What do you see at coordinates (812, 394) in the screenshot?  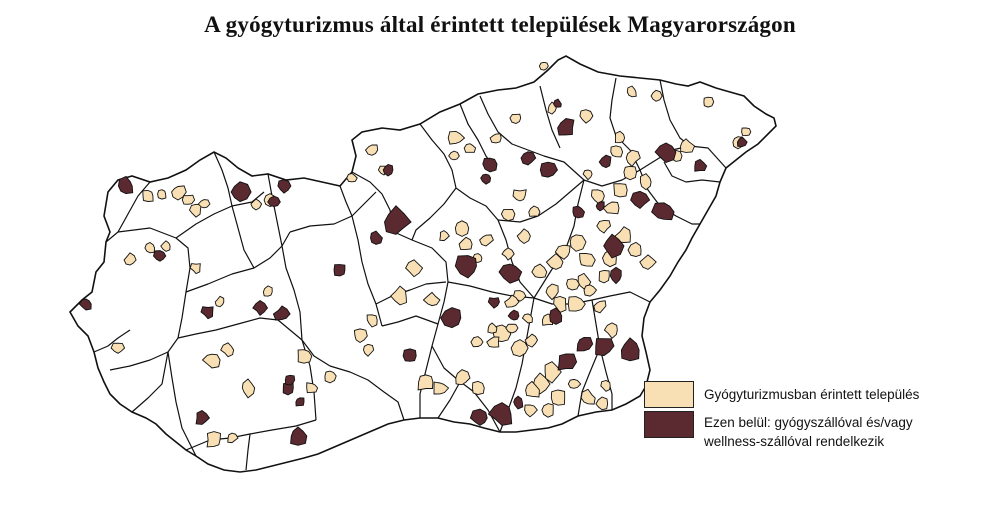 I see `legend-label-spa: Gyógyturizmusban érintett település` at bounding box center [812, 394].